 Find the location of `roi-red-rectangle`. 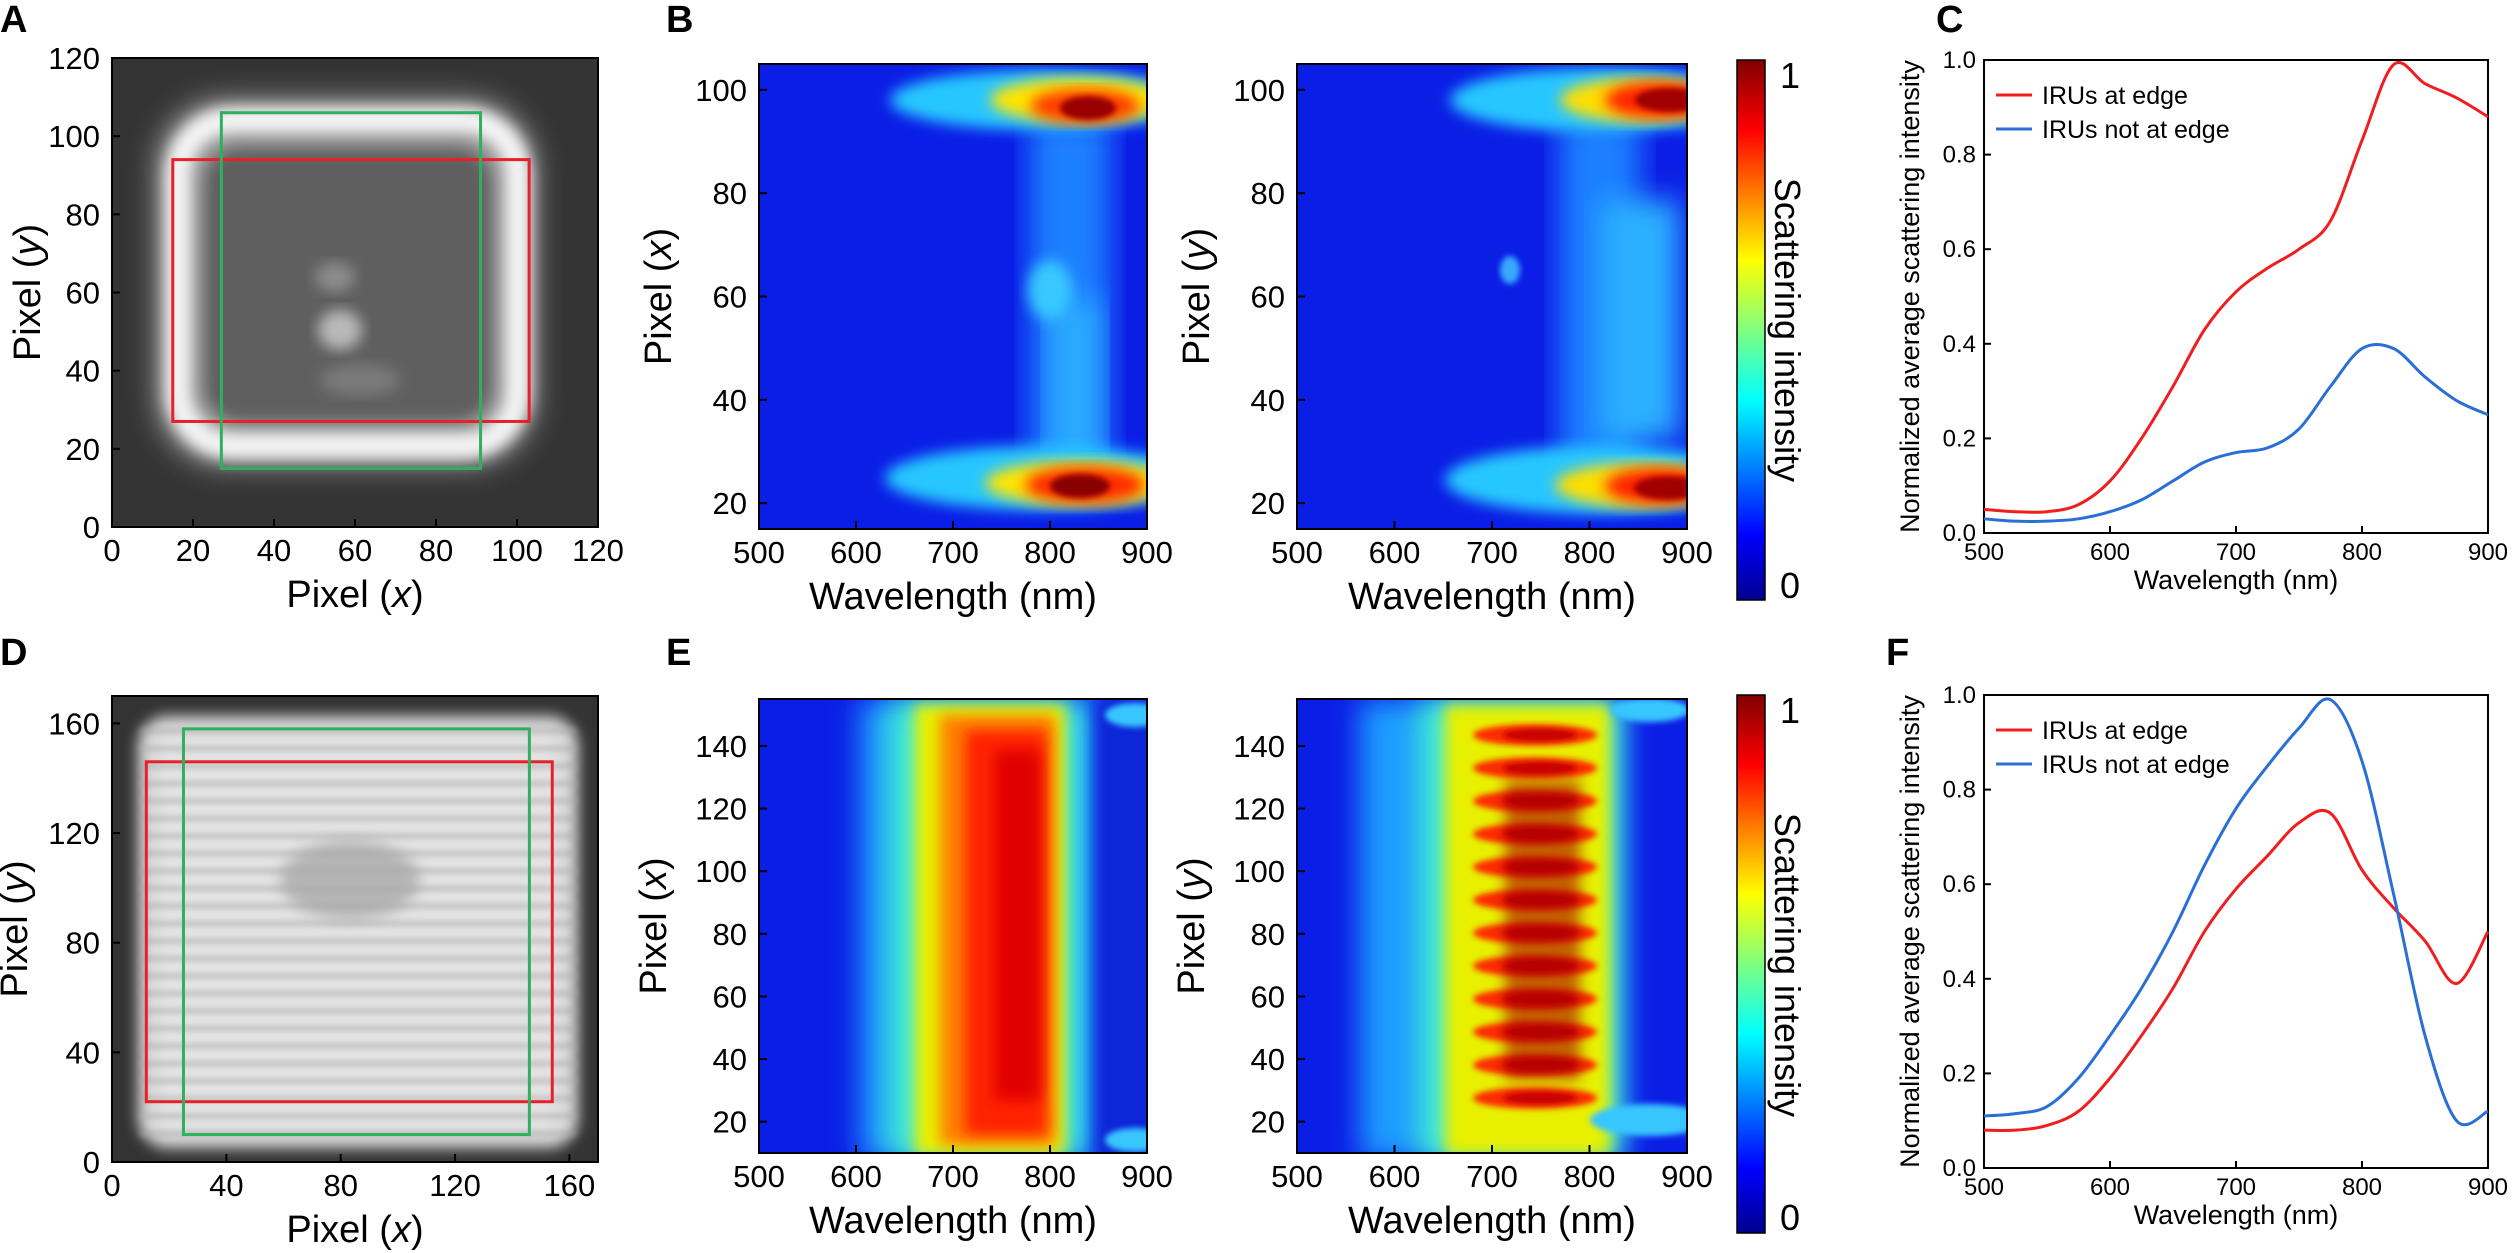

roi-red-rectangle is located at coordinates (351, 290).